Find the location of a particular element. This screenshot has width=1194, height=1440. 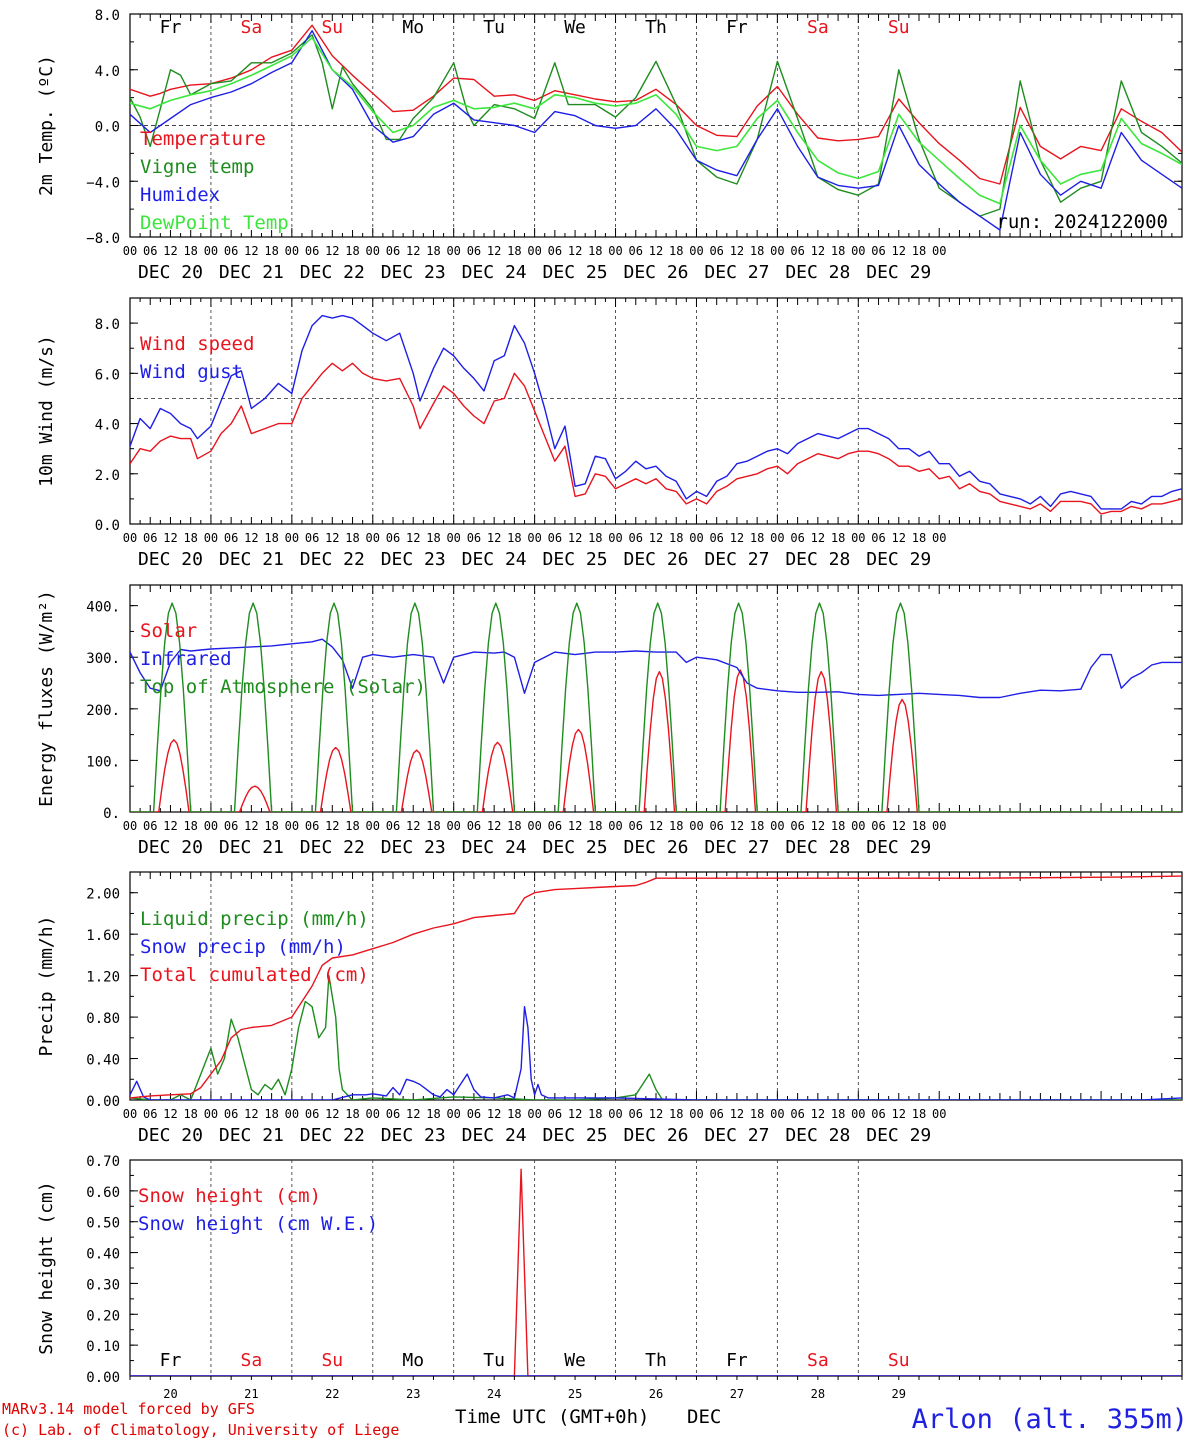

bottom-date-label: 28 is located at coordinates (818, 1394).